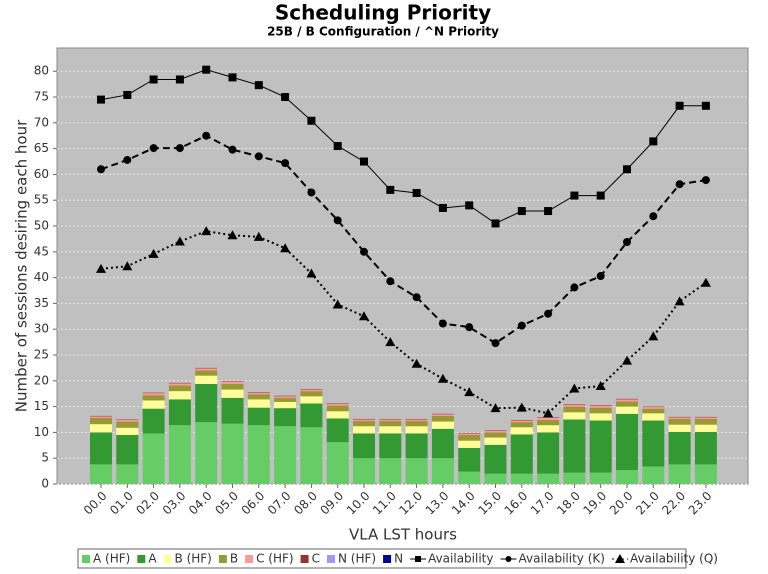 This screenshot has width=768, height=574. What do you see at coordinates (460, 559) in the screenshot?
I see `legend-label: Availability` at bounding box center [460, 559].